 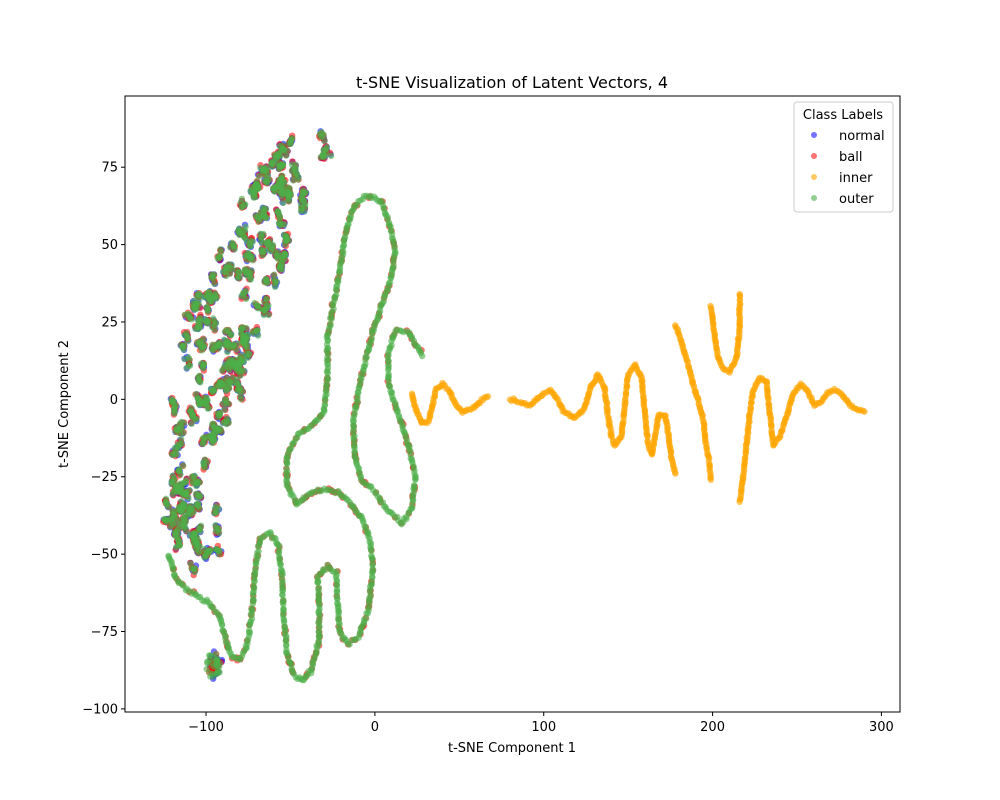 What do you see at coordinates (375, 727) in the screenshot?
I see `x-tick-label: 0` at bounding box center [375, 727].